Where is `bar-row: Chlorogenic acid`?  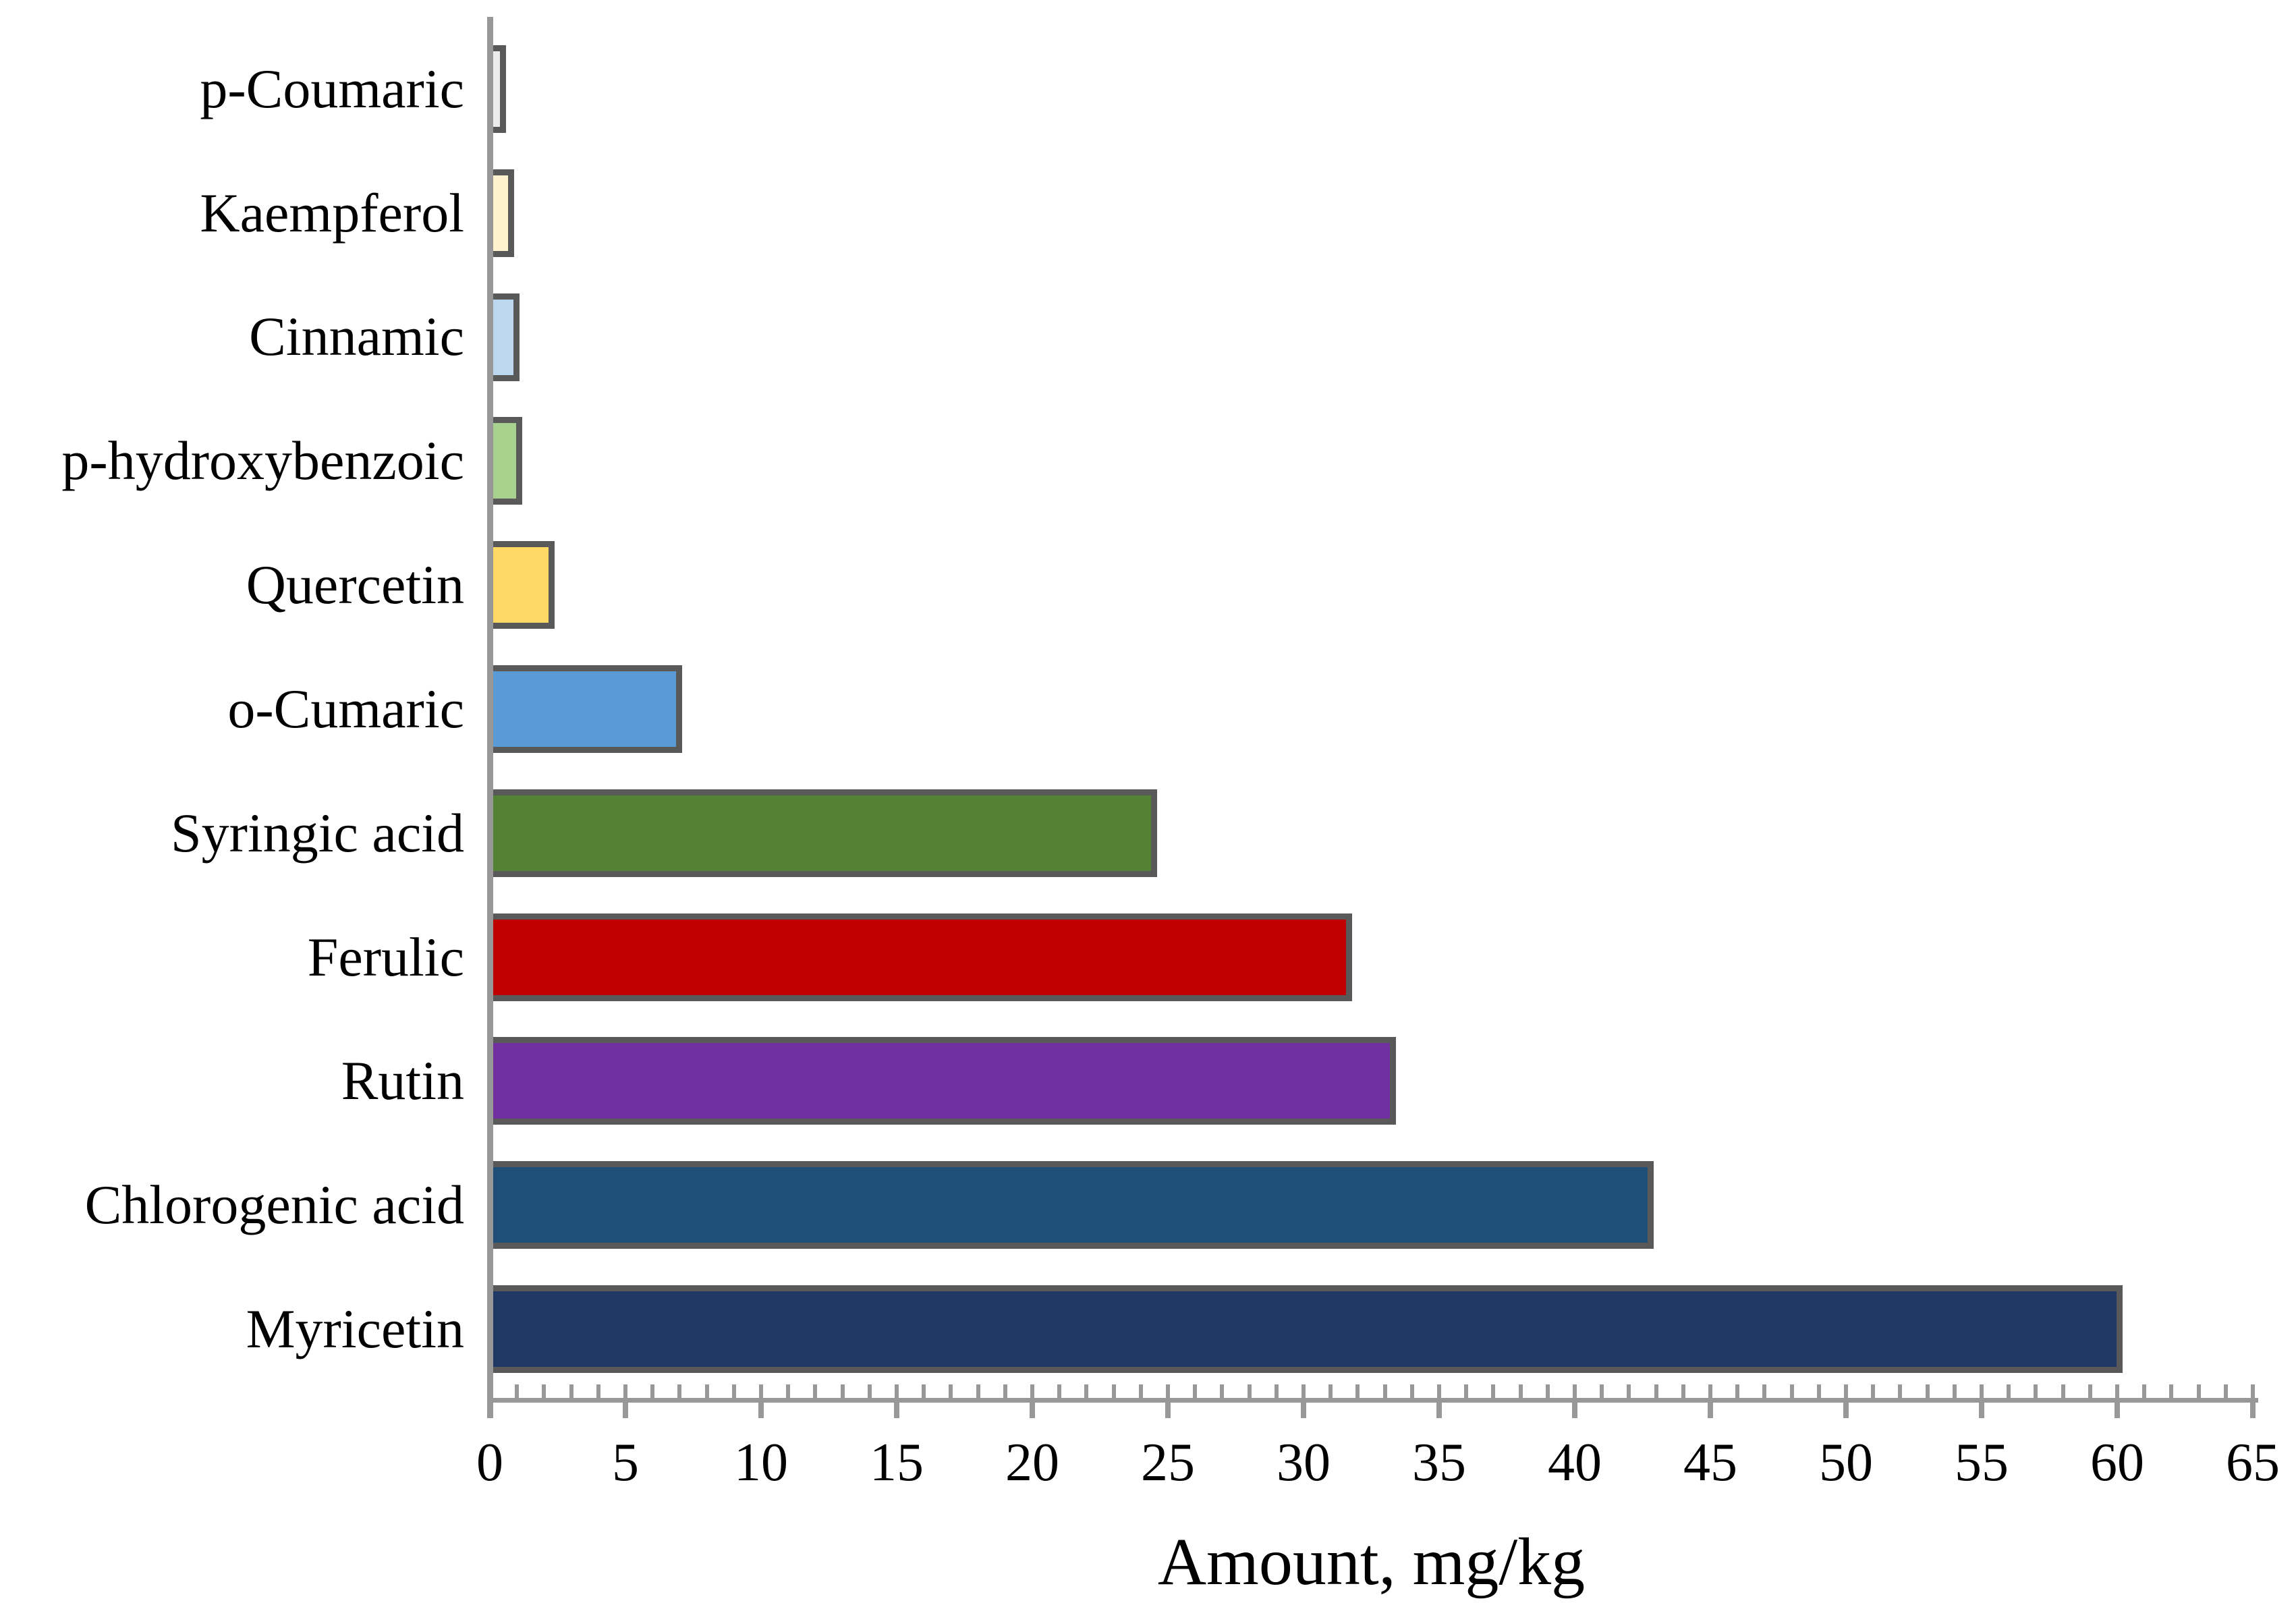 bar-row: Chlorogenic acid is located at coordinates (1148, 1205).